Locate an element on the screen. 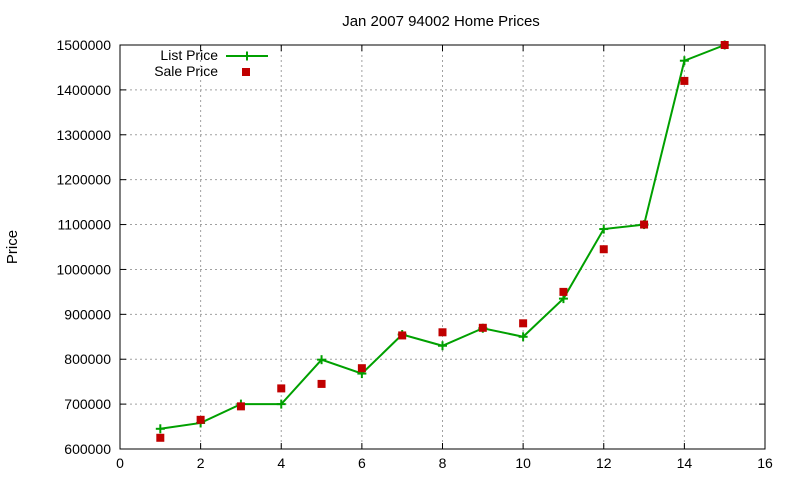 This screenshot has width=800, height=480. legend-label-list-price: List Price is located at coordinates (189, 55).